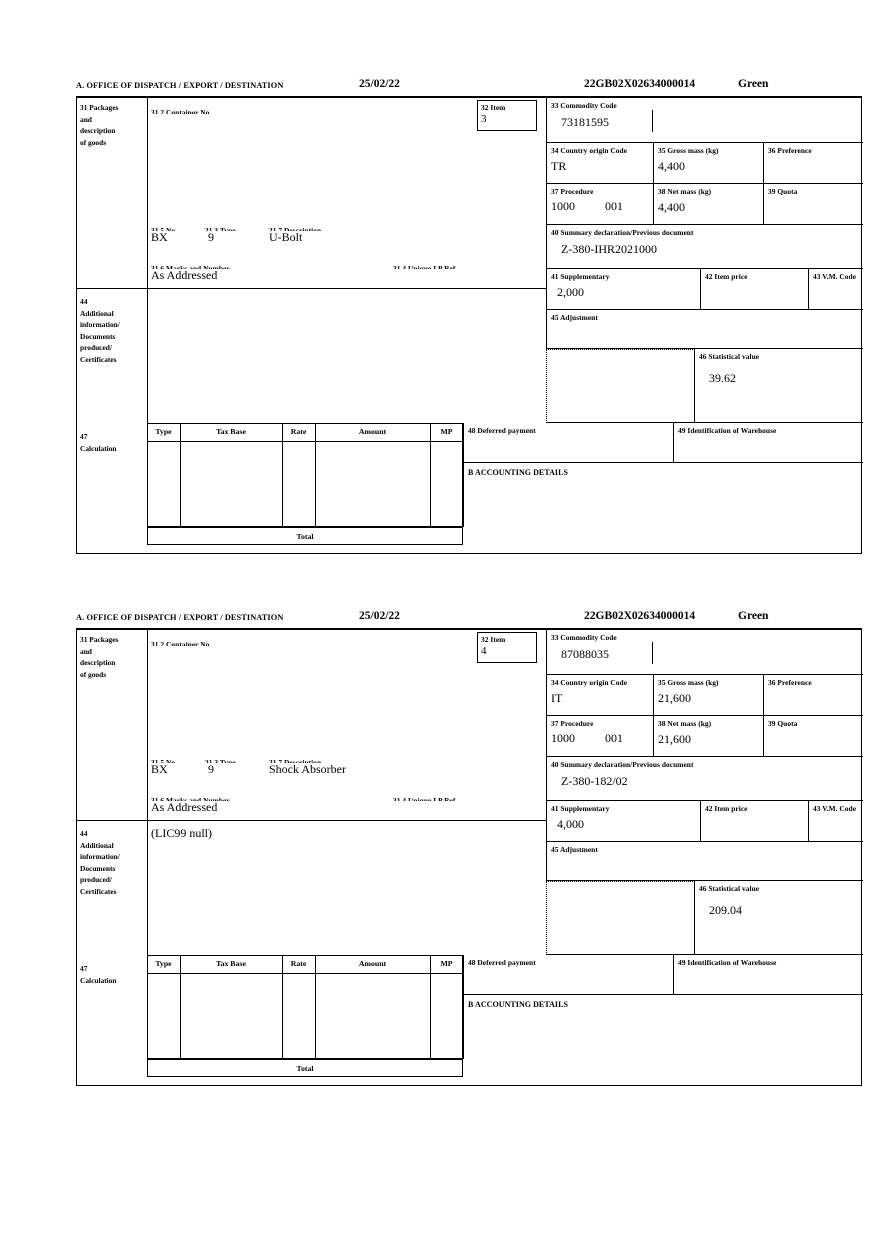 The image size is (882, 1250). Describe the element at coordinates (623, 821) in the screenshot. I see `field-41-supplementary: 41 Supplementary 4,000` at that location.